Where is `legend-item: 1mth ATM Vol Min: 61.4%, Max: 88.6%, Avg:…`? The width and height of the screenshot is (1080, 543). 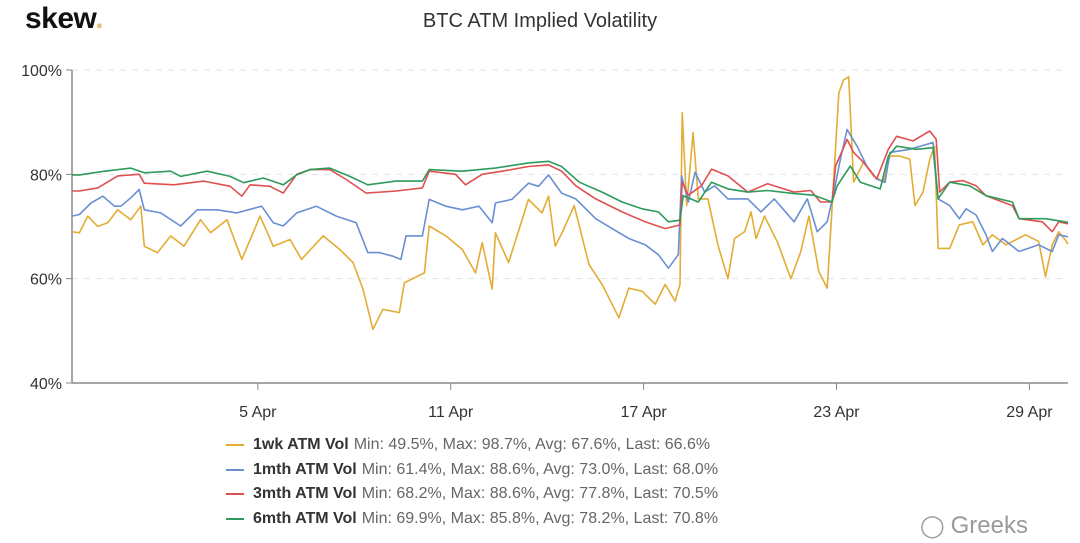
legend-item: 1mth ATM Vol Min: 61.4%, Max: 88.6%, Avg:… is located at coordinates (472, 470).